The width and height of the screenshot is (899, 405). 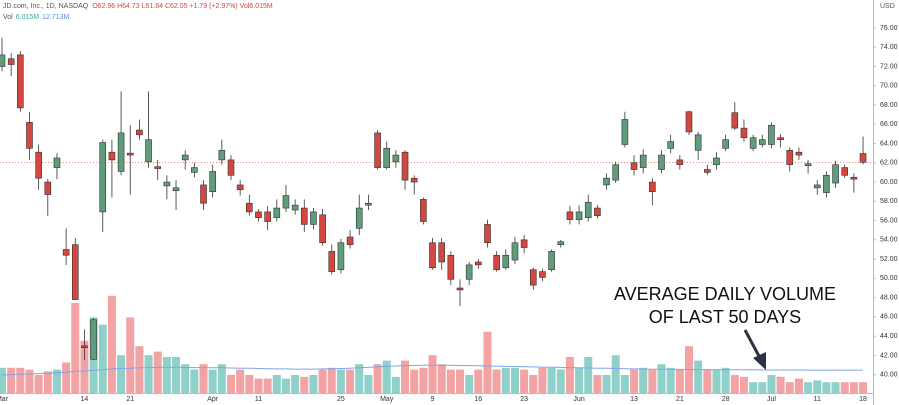 I want to click on x-tick-label: 16, so click(x=478, y=399).